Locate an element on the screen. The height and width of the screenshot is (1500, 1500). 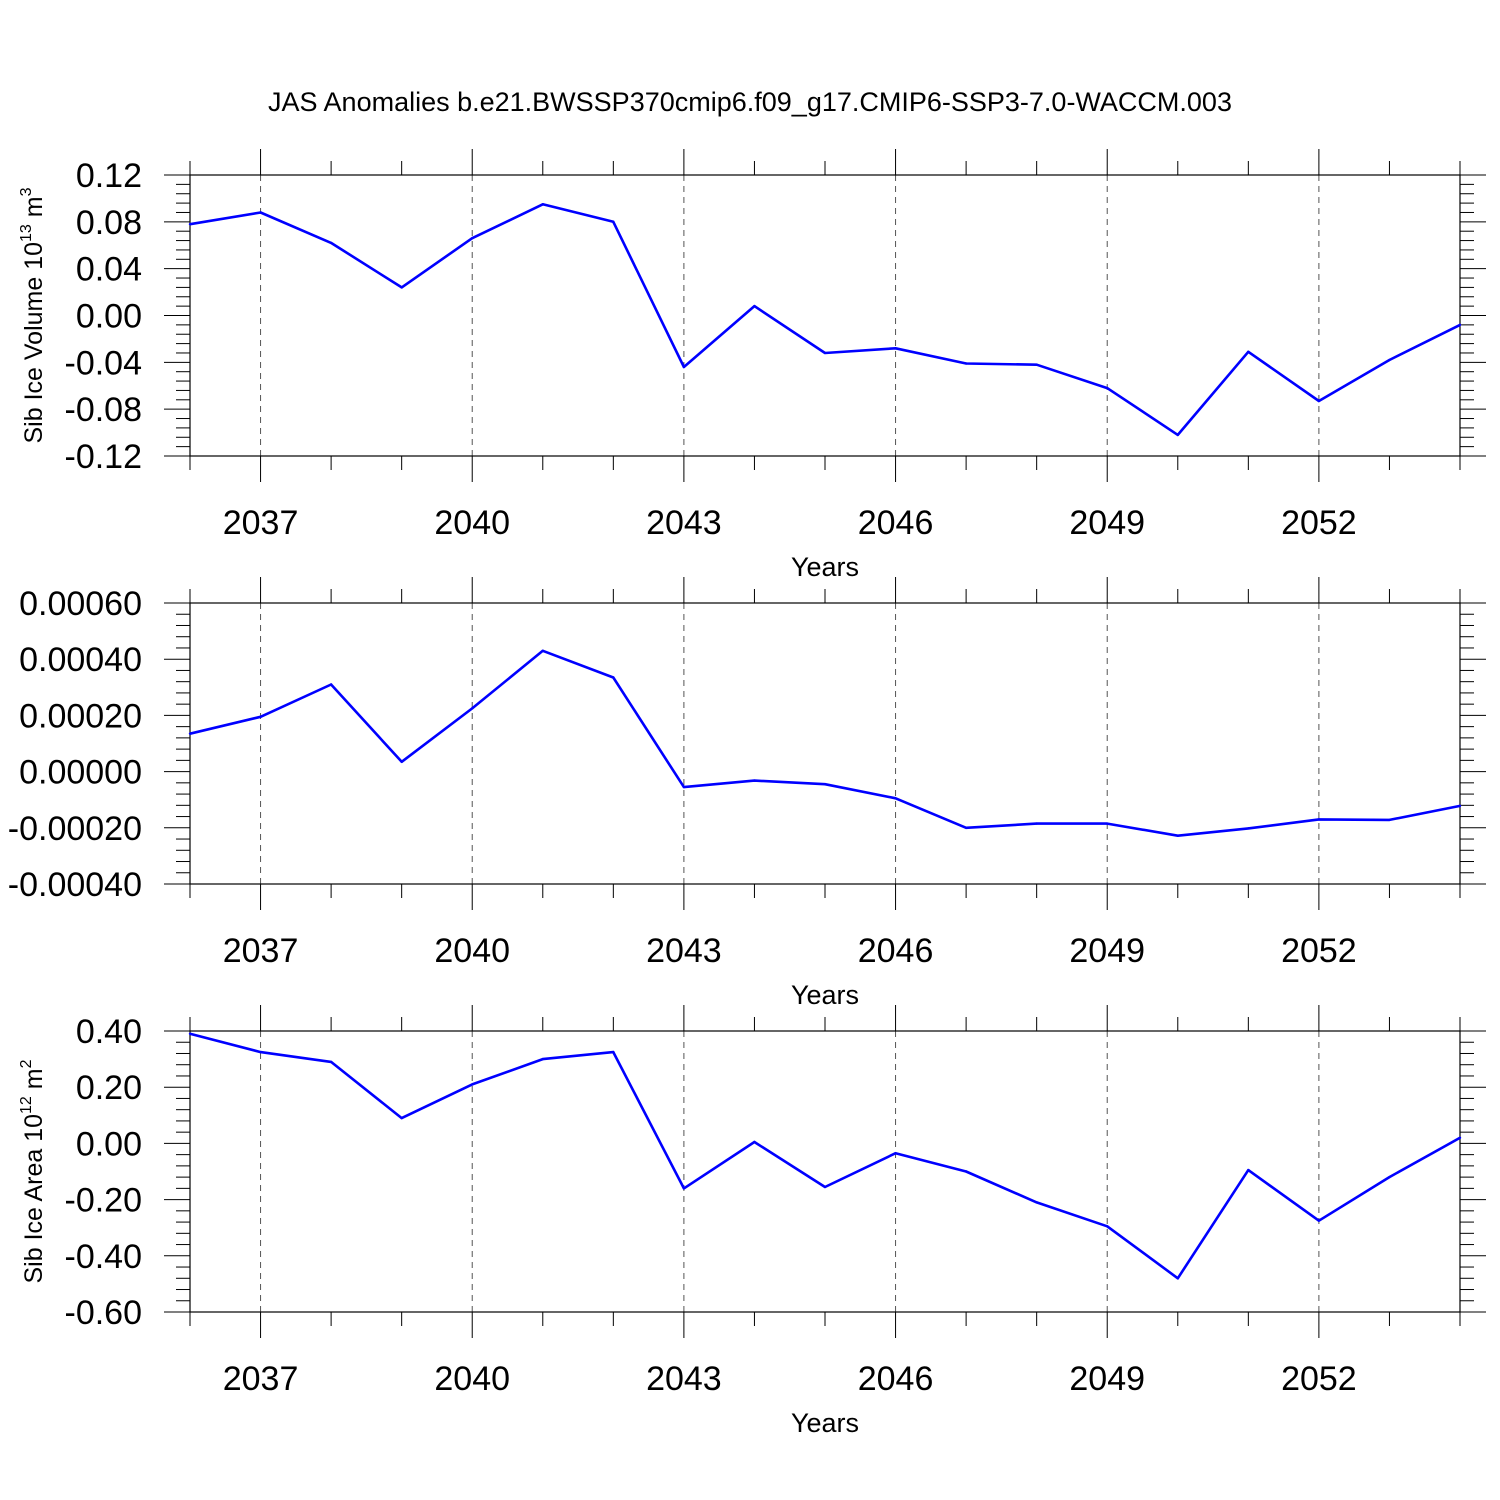
x-axis-label: Years is located at coordinates (825, 1423).